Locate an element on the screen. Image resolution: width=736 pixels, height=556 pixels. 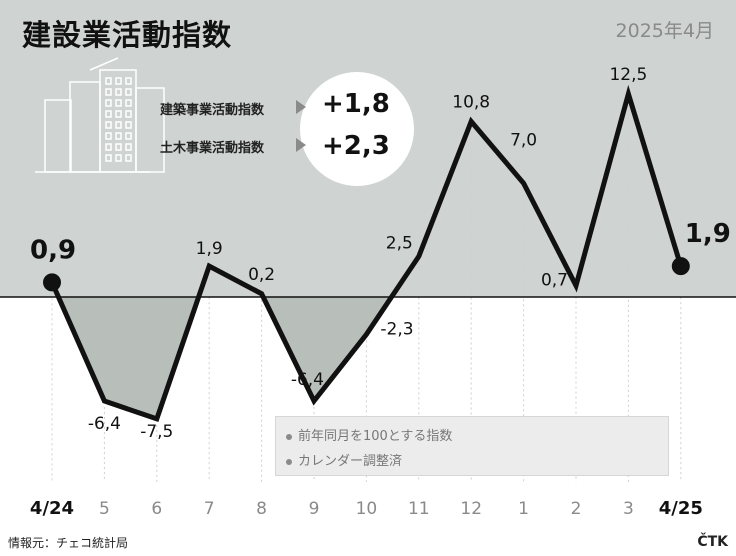
legend-item: 前年同月を100とする指数 is located at coordinates (369, 434).